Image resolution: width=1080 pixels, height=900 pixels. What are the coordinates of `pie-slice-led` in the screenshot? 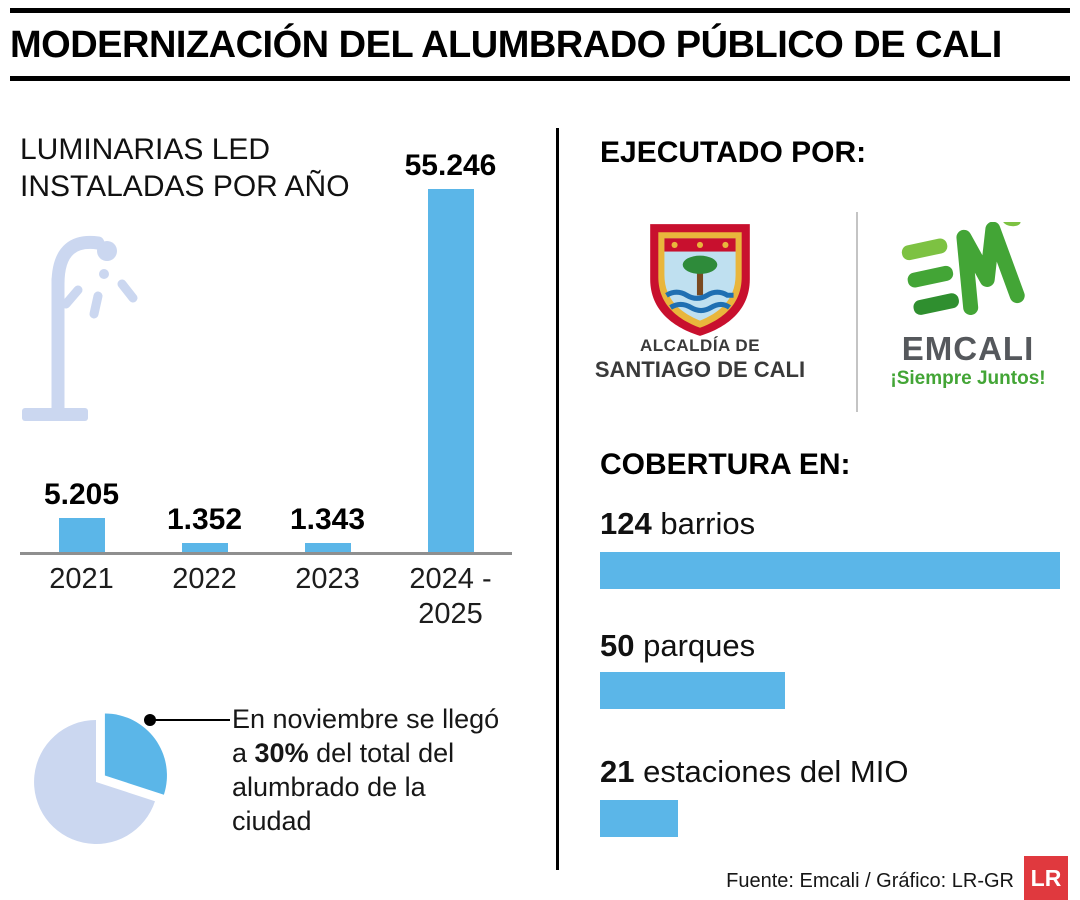 It's located at (135, 754).